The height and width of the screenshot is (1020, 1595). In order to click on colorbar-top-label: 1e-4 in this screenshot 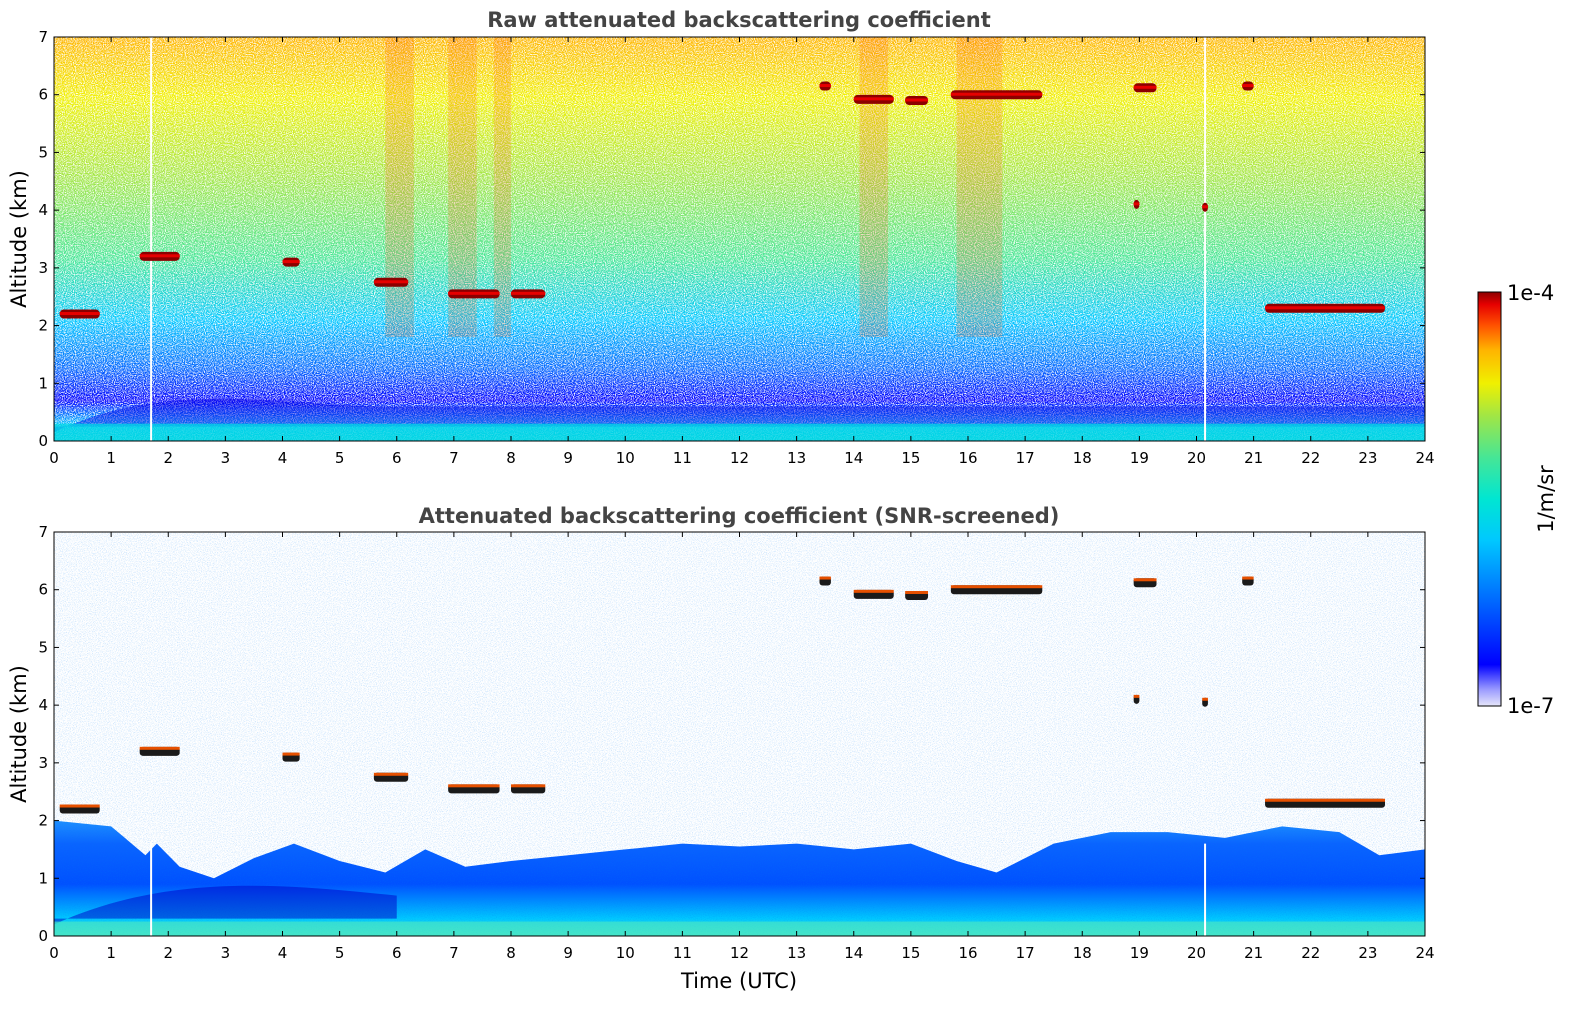, I will do `click(1530, 293)`.